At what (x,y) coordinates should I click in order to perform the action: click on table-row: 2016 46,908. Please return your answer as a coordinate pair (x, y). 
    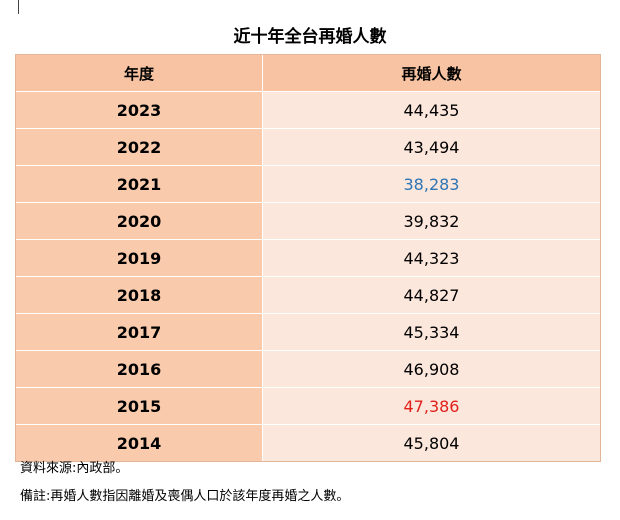
    Looking at the image, I should click on (308, 369).